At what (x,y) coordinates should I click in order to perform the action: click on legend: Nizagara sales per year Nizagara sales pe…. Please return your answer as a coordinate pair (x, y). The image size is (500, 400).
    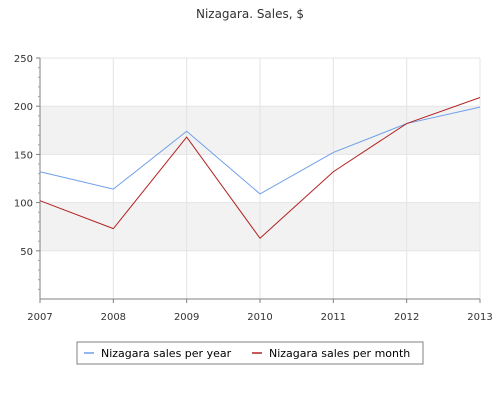
    Looking at the image, I should click on (250, 353).